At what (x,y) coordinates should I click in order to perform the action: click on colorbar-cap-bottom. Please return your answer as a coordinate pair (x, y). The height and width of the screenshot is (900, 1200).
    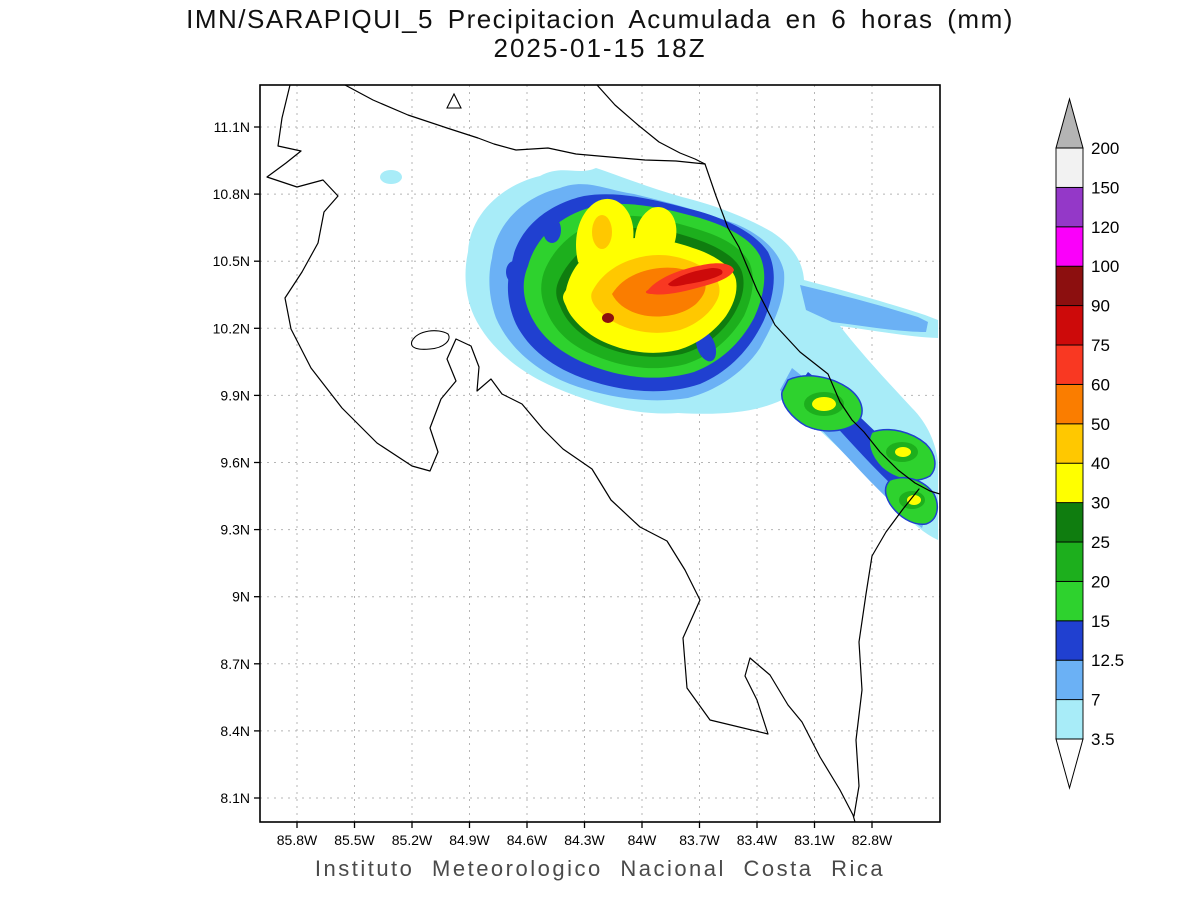
    Looking at the image, I should click on (1069, 764).